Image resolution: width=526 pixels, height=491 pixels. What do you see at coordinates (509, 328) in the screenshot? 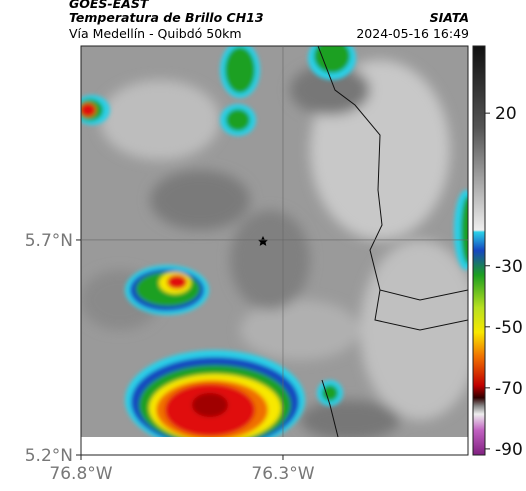
I see `colorbar-tick-label: -50` at bounding box center [509, 328].